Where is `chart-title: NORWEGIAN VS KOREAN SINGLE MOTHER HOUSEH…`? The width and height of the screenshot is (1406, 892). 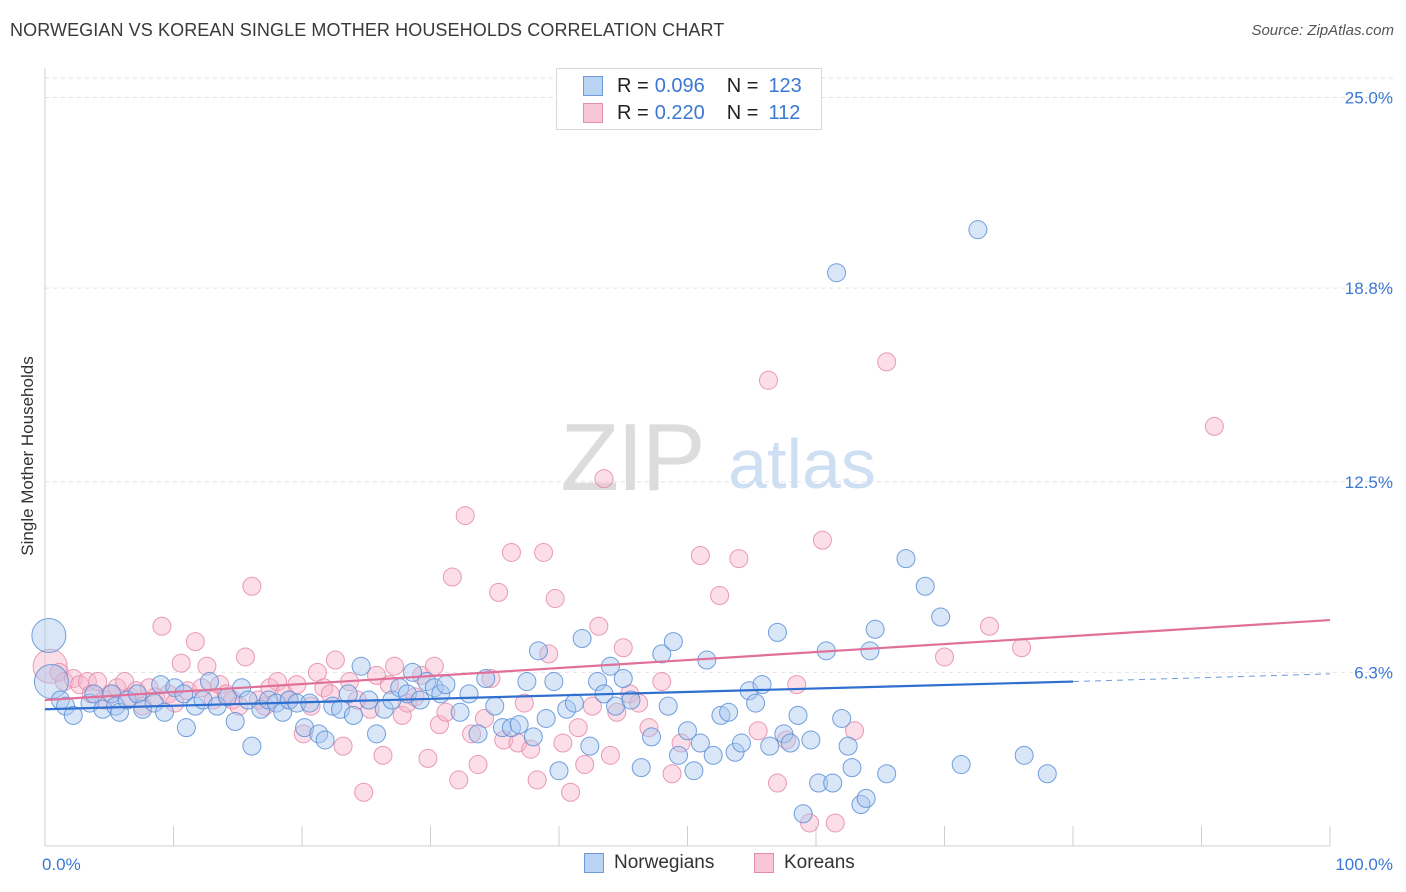 chart-title: NORWEGIAN VS KOREAN SINGLE MOTHER HOUSEH… is located at coordinates (367, 30).